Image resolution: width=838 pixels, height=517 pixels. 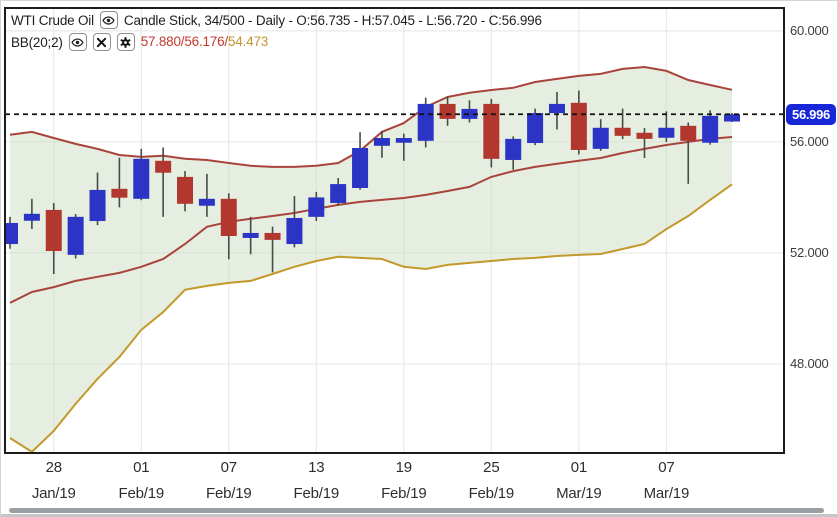 I want to click on indicator-legend-row: BB(20;2), so click(x=276, y=42).